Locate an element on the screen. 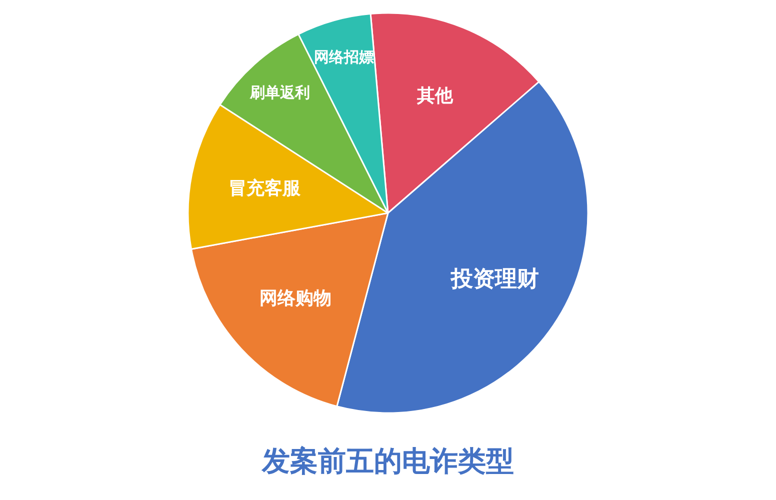  slice-label: 刷单返利 is located at coordinates (279, 92).